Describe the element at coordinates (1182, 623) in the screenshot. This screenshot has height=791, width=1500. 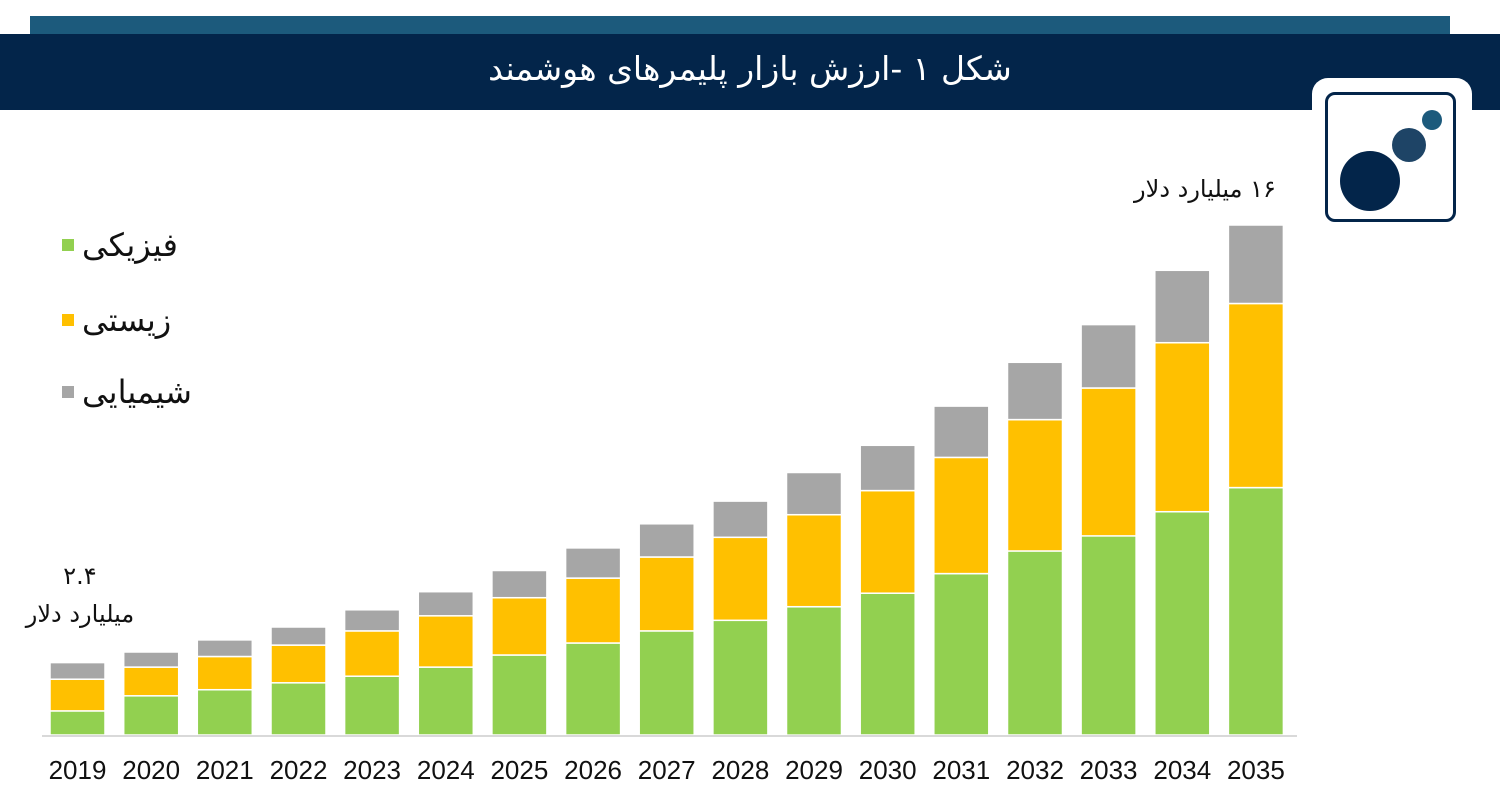
I see `bar-physical-2034` at that location.